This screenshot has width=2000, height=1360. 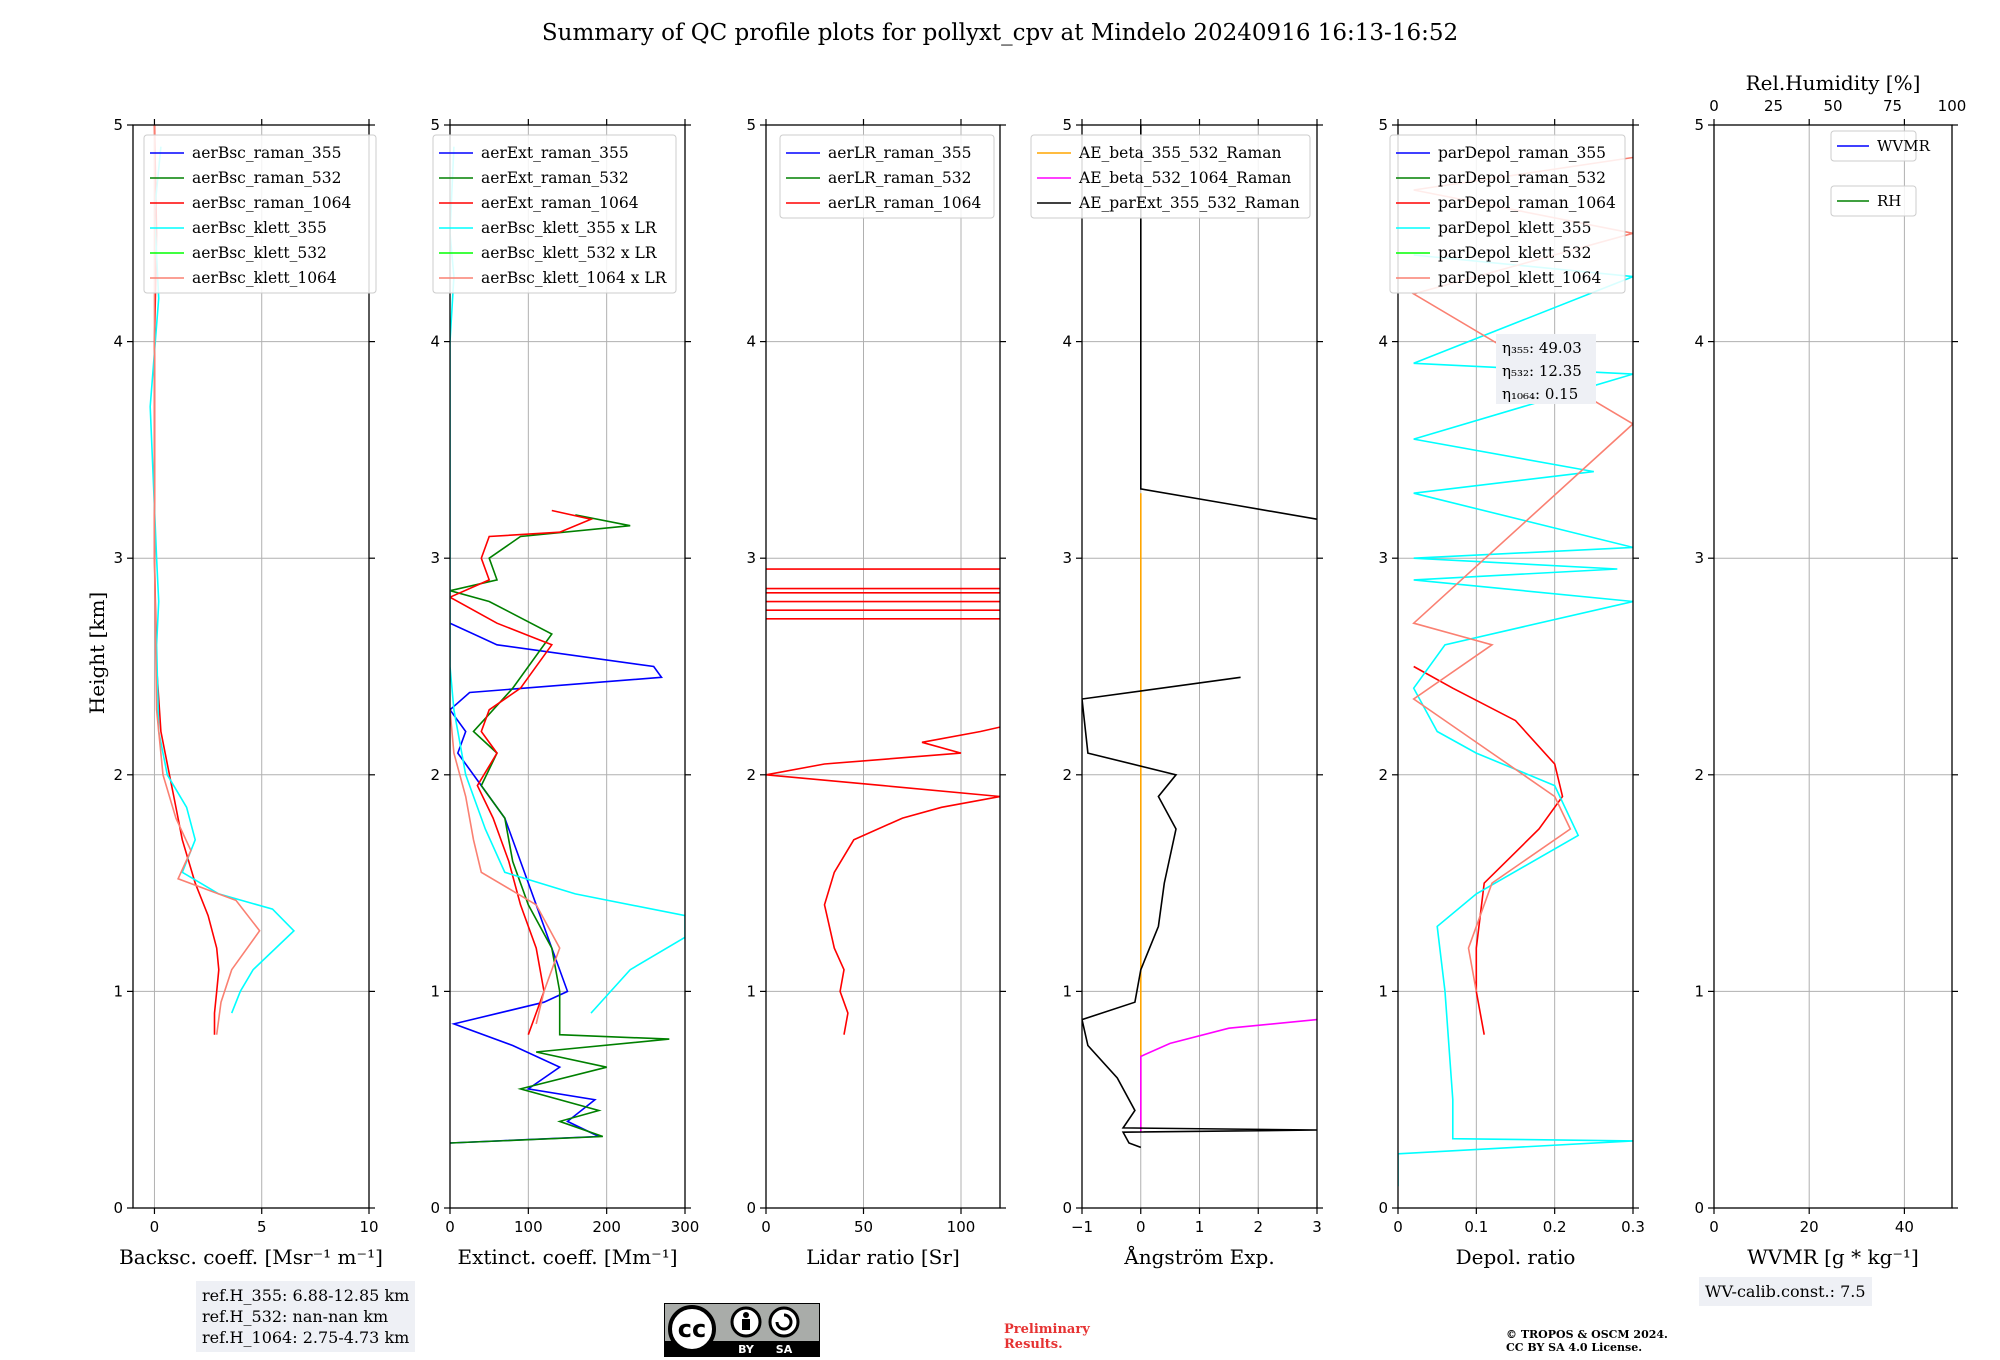 What do you see at coordinates (746, 1349) in the screenshot?
I see `cc-by-label: BY` at bounding box center [746, 1349].